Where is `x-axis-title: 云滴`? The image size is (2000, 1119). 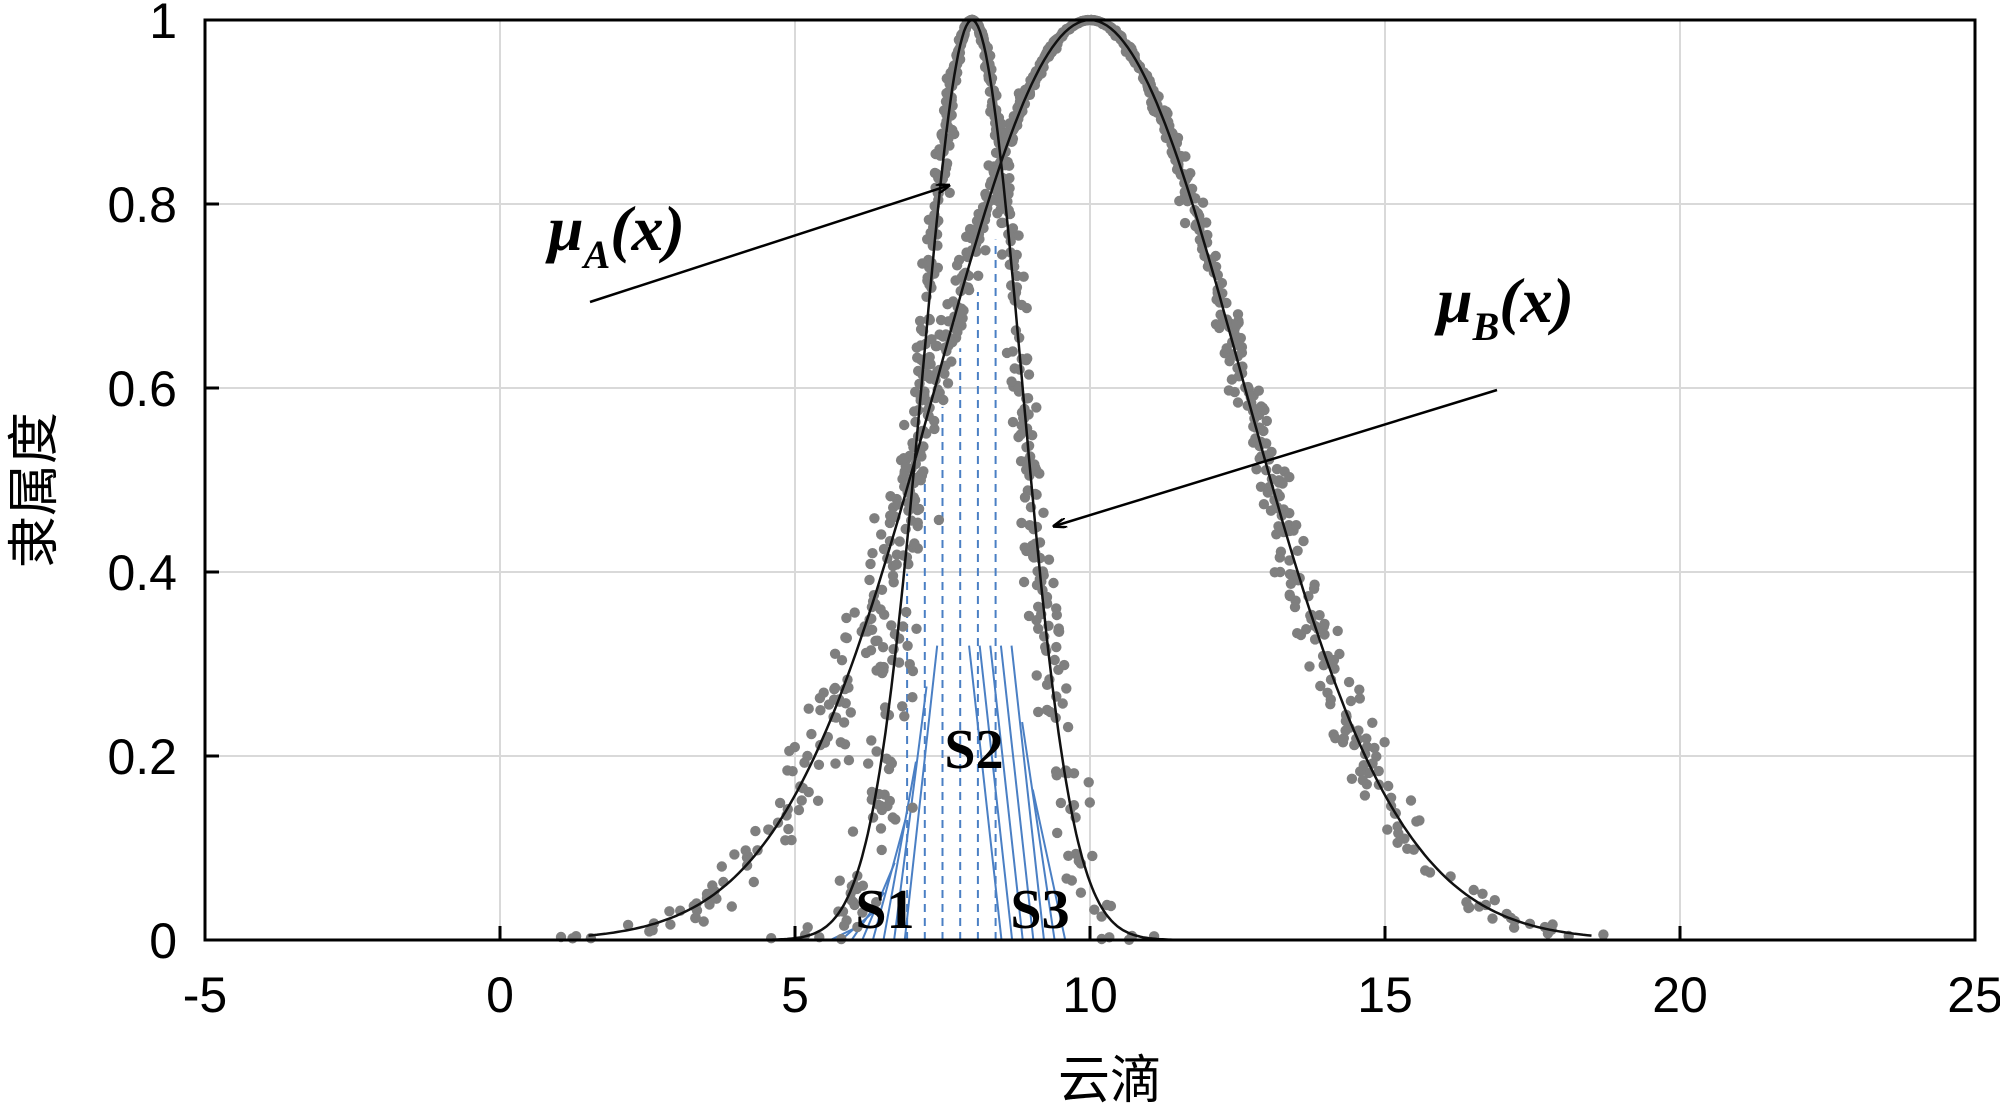 x-axis-title: 云滴 is located at coordinates (1110, 1081).